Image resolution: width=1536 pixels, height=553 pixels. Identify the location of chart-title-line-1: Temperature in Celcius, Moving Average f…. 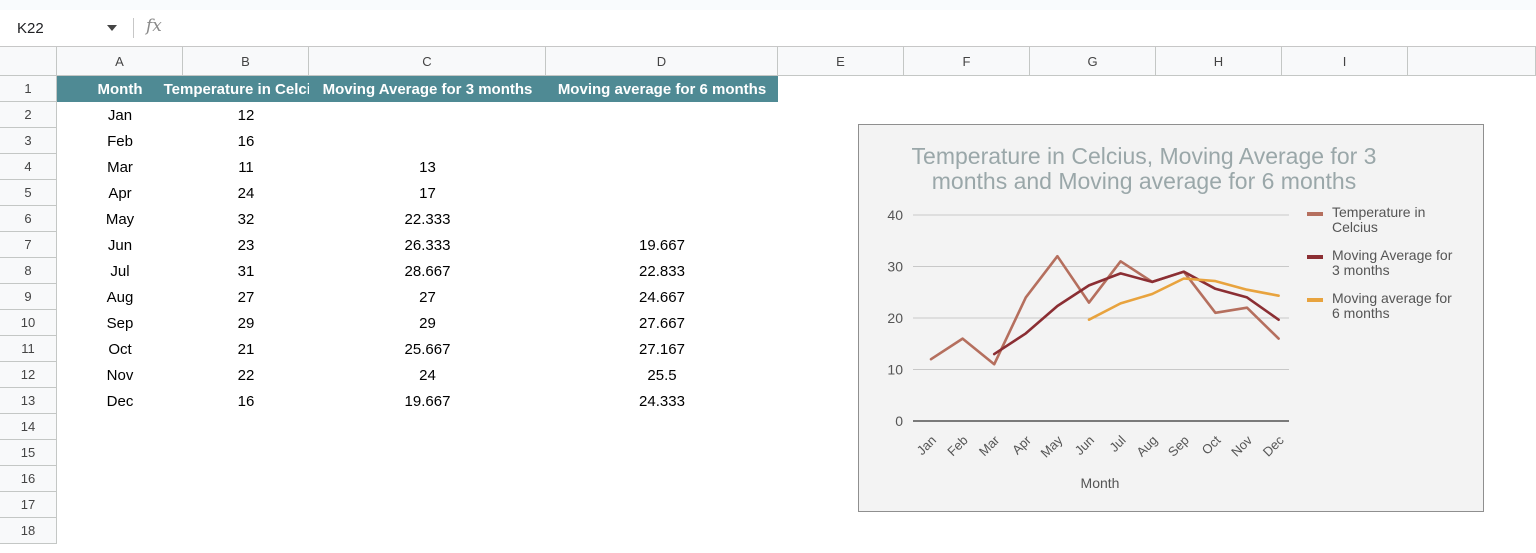
(1144, 156).